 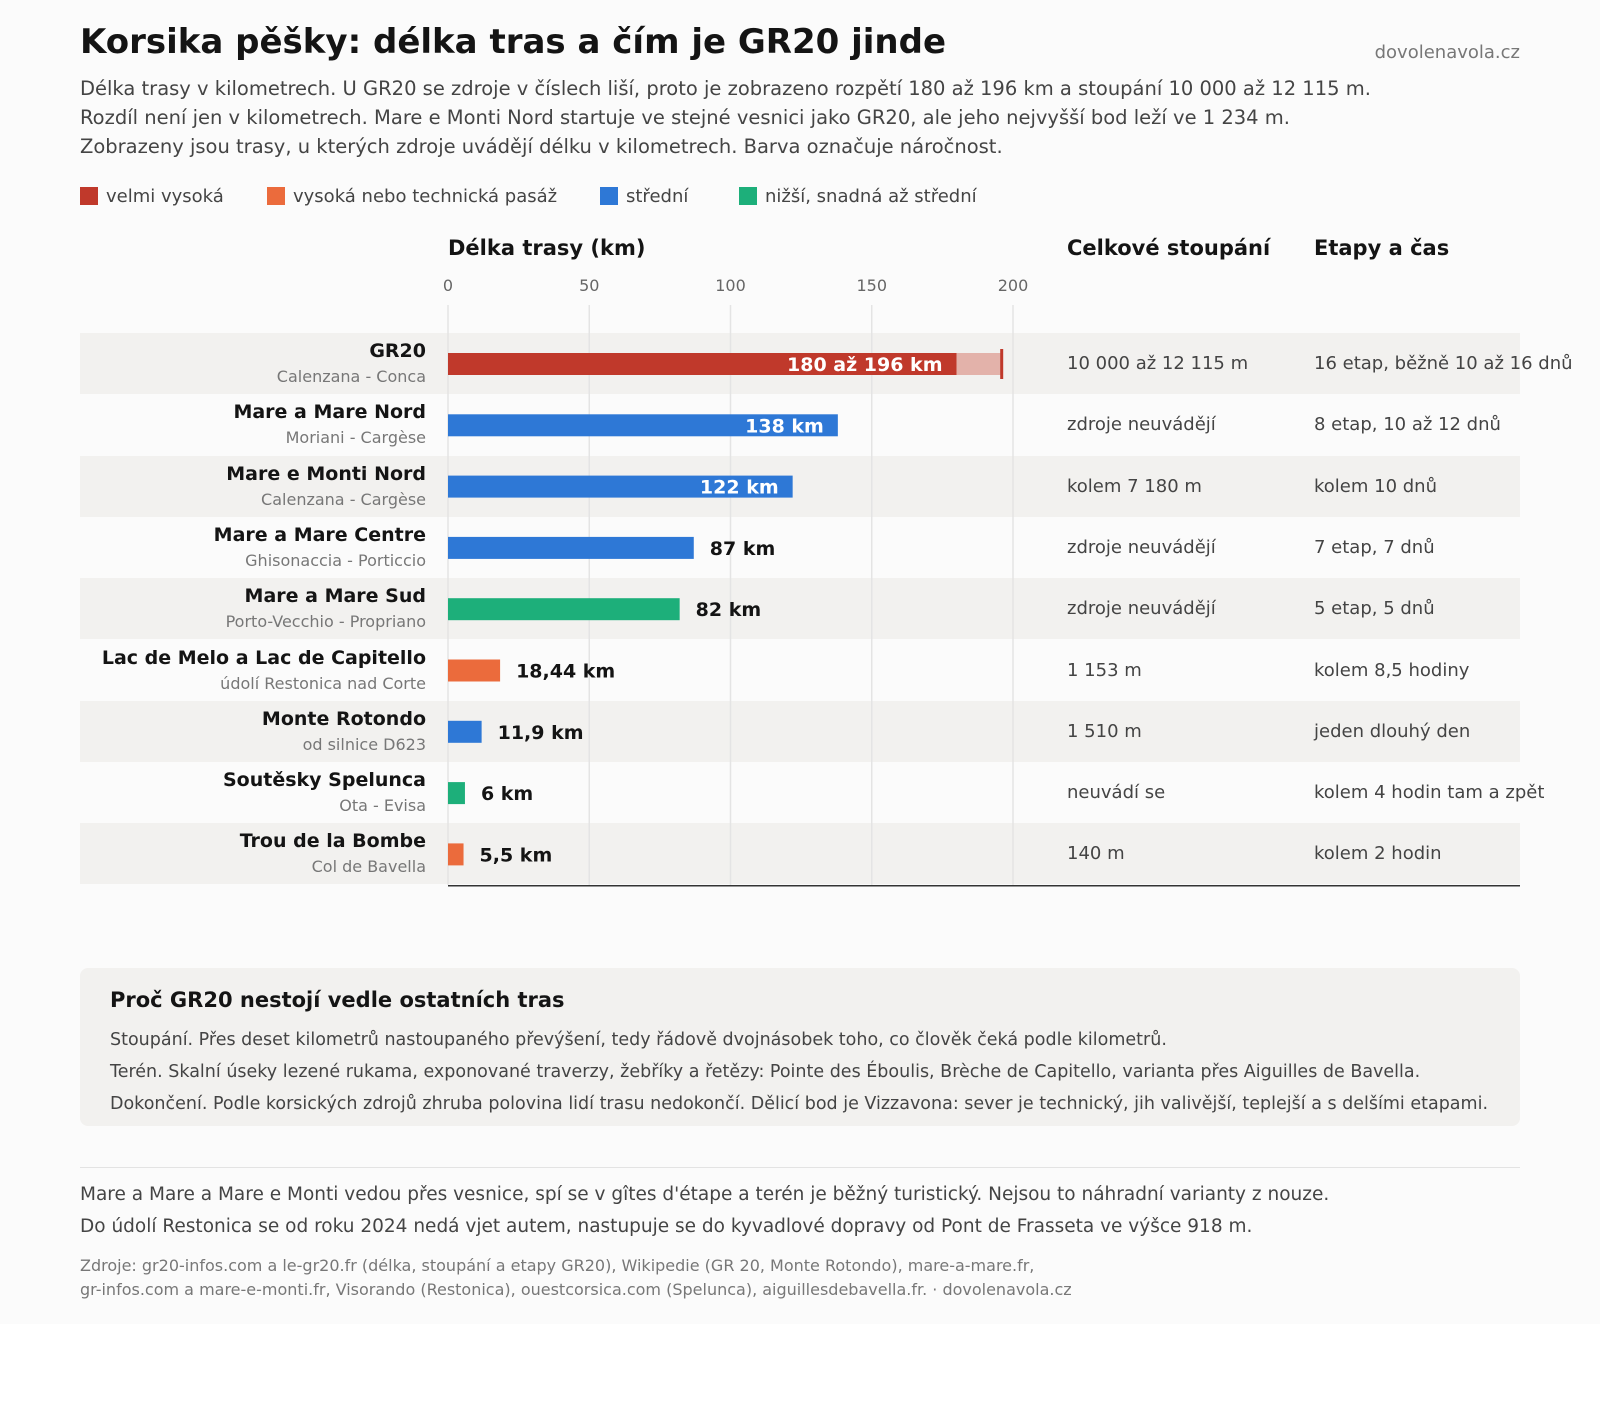 I want to click on legend-label: střední, so click(x=657, y=196).